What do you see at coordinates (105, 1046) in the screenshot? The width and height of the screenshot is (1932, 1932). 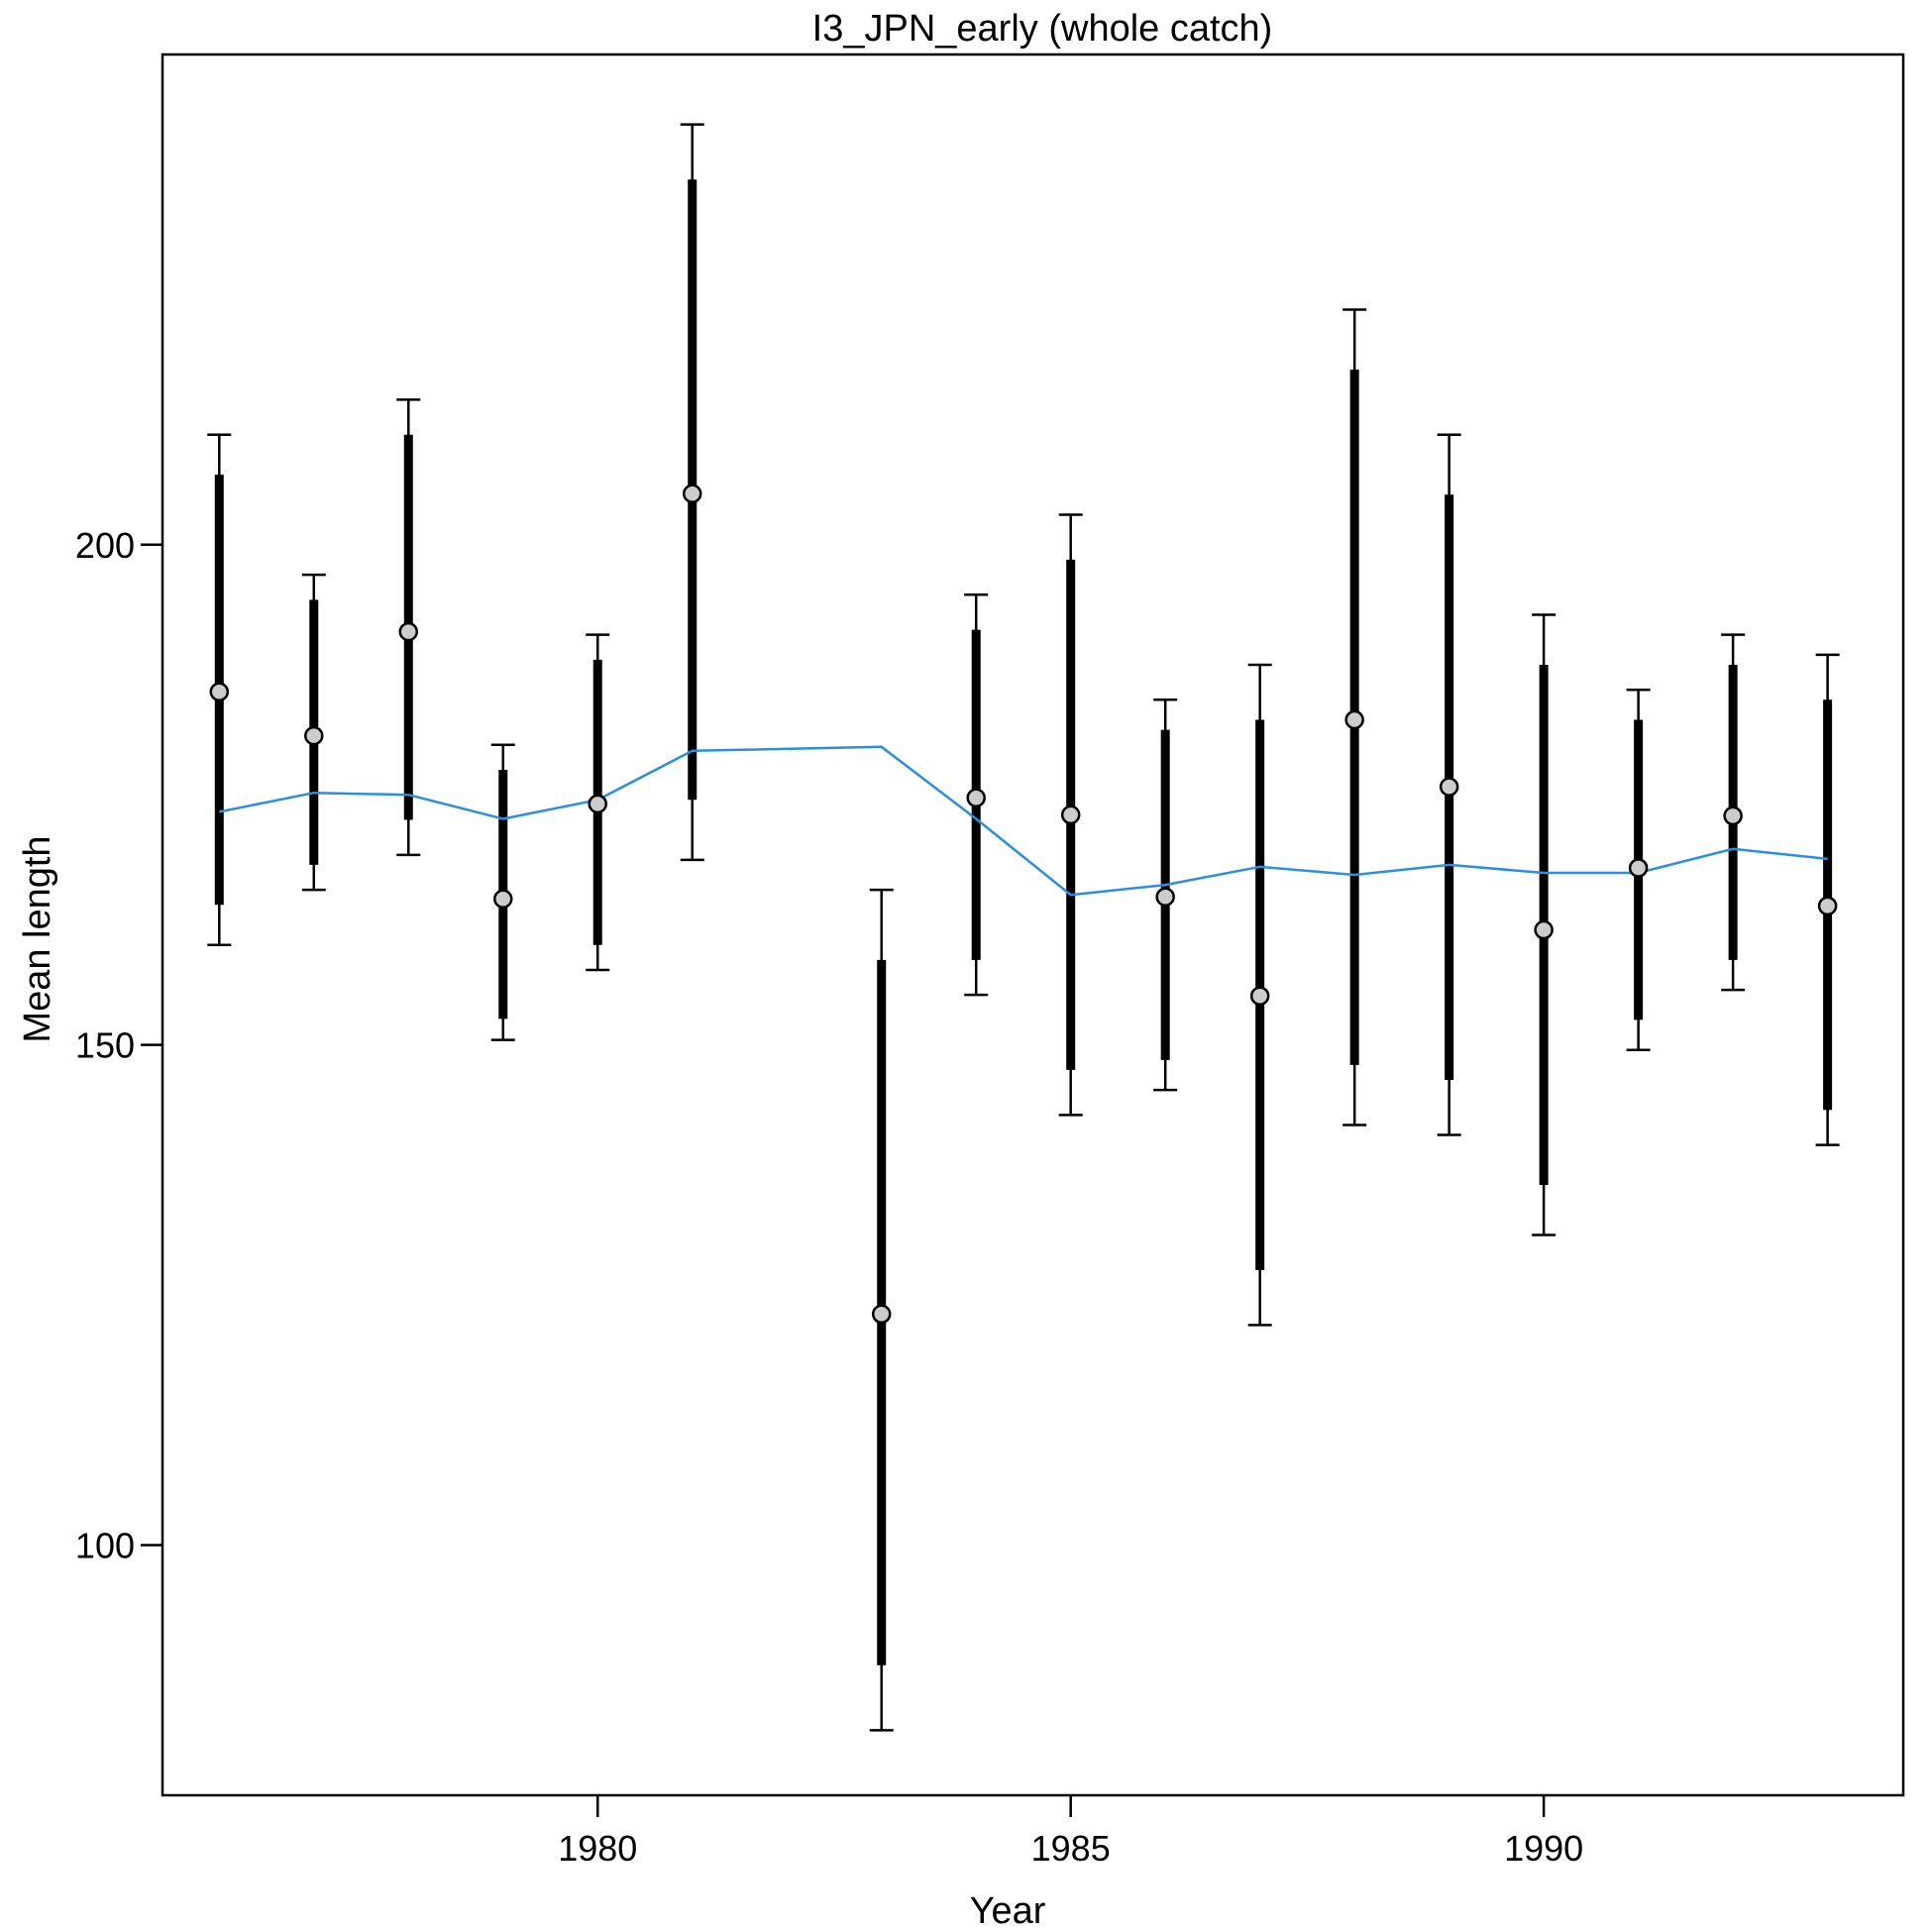 I see `y-tick-label: 150` at bounding box center [105, 1046].